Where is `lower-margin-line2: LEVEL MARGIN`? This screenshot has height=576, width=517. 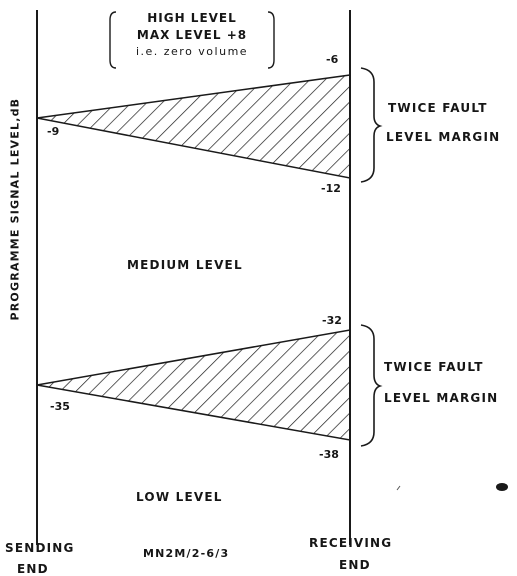 lower-margin-line2: LEVEL MARGIN is located at coordinates (441, 398).